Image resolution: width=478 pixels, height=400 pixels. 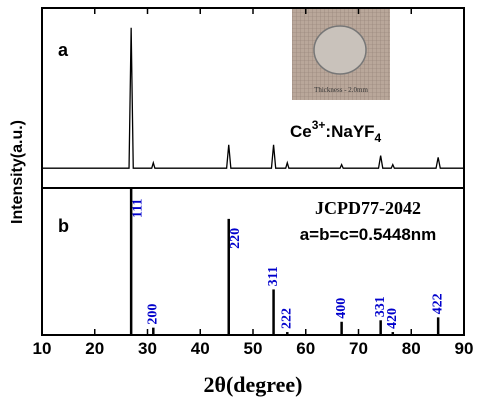 I want to click on inset-photo: Thickness - 2.0mm, so click(x=341, y=54).